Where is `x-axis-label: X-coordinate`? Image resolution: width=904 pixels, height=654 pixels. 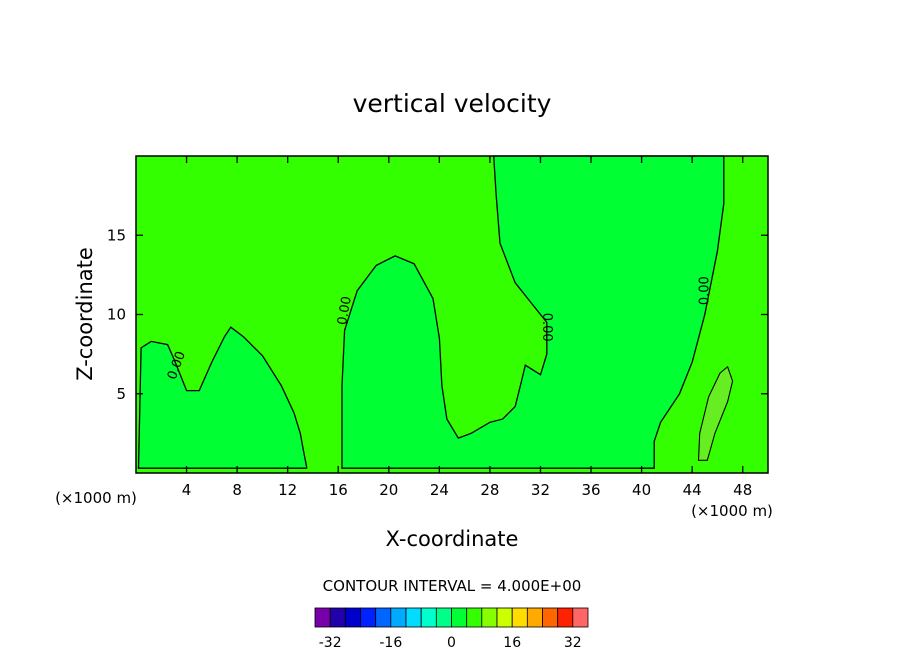 x-axis-label: X-coordinate is located at coordinates (452, 539).